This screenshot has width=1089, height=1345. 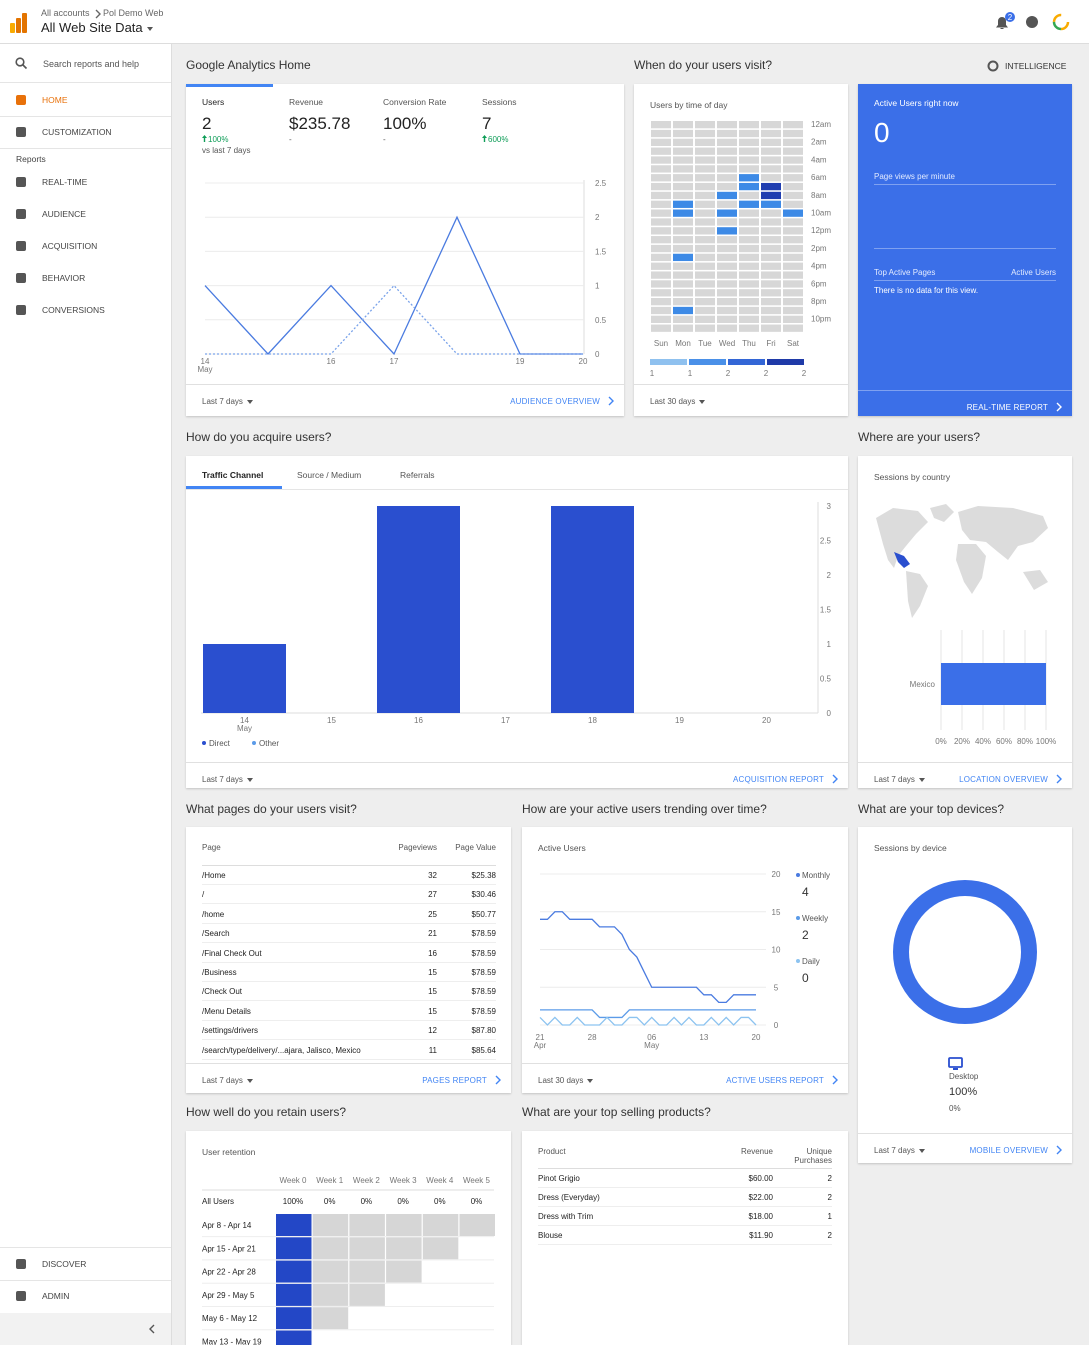 I want to click on chart: 2, so click(x=1033, y=21).